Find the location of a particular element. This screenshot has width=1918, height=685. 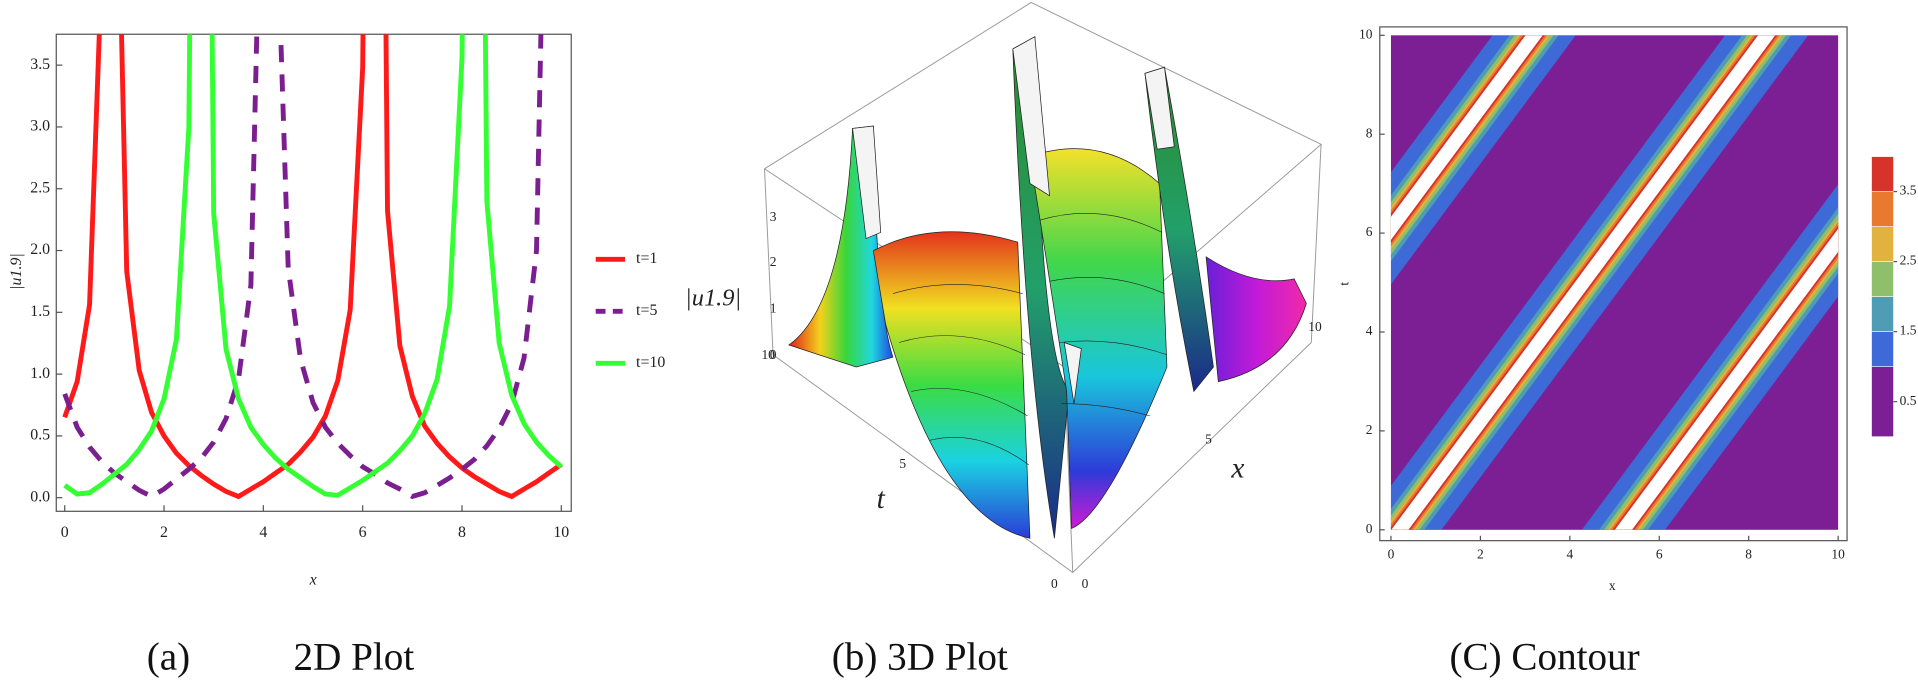

y-tick-label: 3.5 is located at coordinates (40, 64).